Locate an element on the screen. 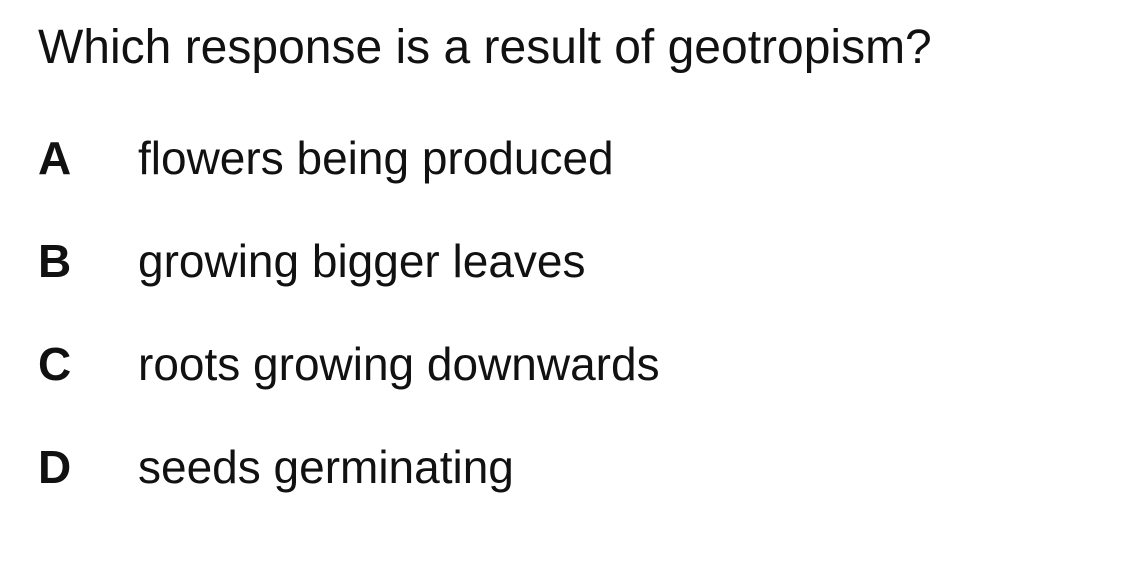 The image size is (1143, 581). option-label: growing bigger leaves is located at coordinates (362, 261).